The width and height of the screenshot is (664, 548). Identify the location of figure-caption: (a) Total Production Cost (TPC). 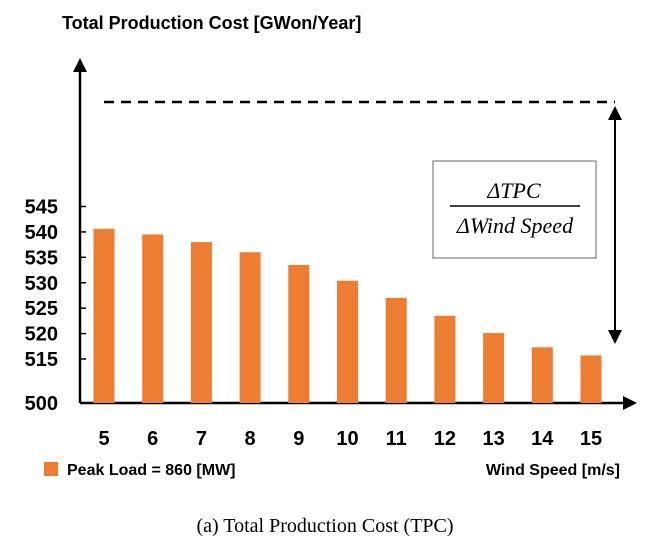
(324, 526).